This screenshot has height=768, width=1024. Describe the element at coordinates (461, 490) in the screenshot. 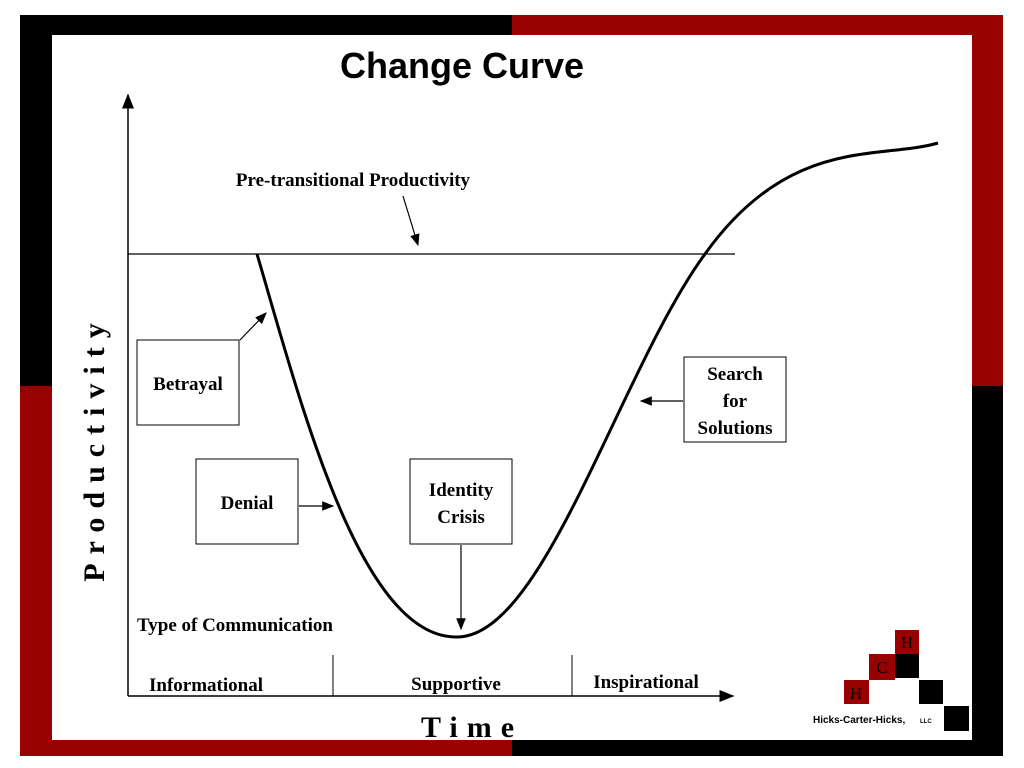

I see `stage-label: Identity` at that location.